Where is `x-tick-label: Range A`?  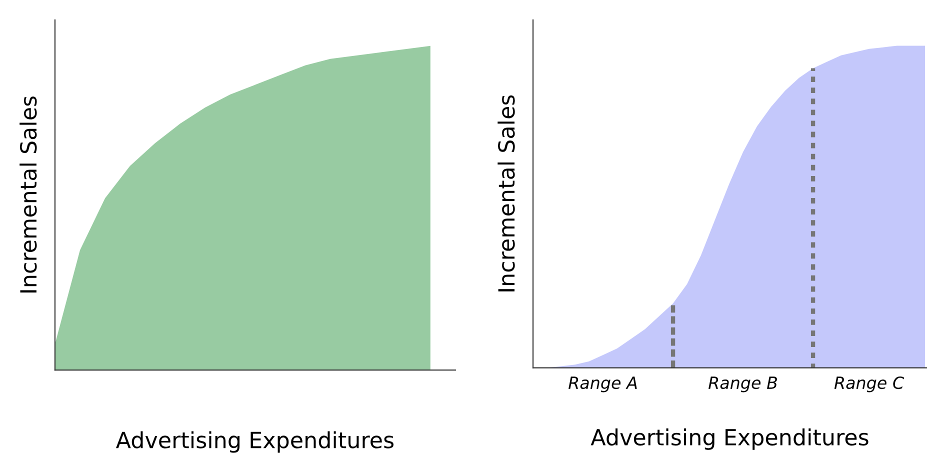
x-tick-label: Range A is located at coordinates (602, 384).